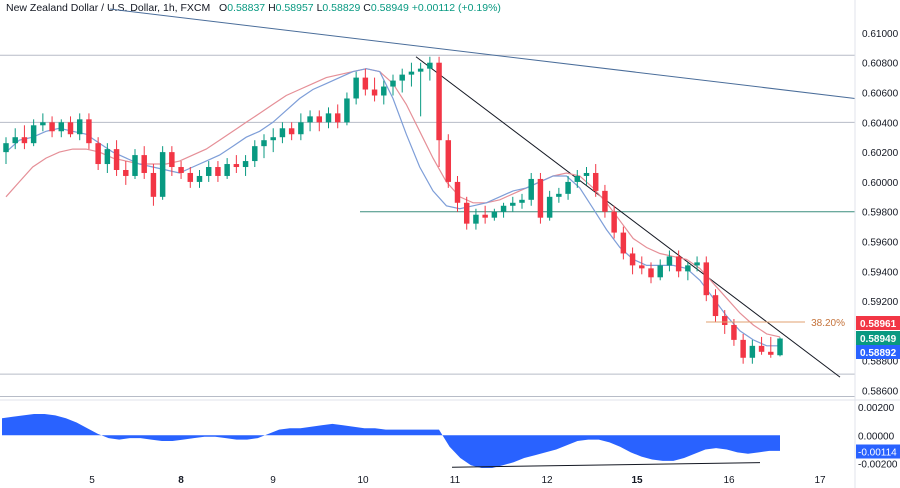 The height and width of the screenshot is (488, 900). Describe the element at coordinates (272, 8) in the screenshot. I see `high-key: H` at that location.